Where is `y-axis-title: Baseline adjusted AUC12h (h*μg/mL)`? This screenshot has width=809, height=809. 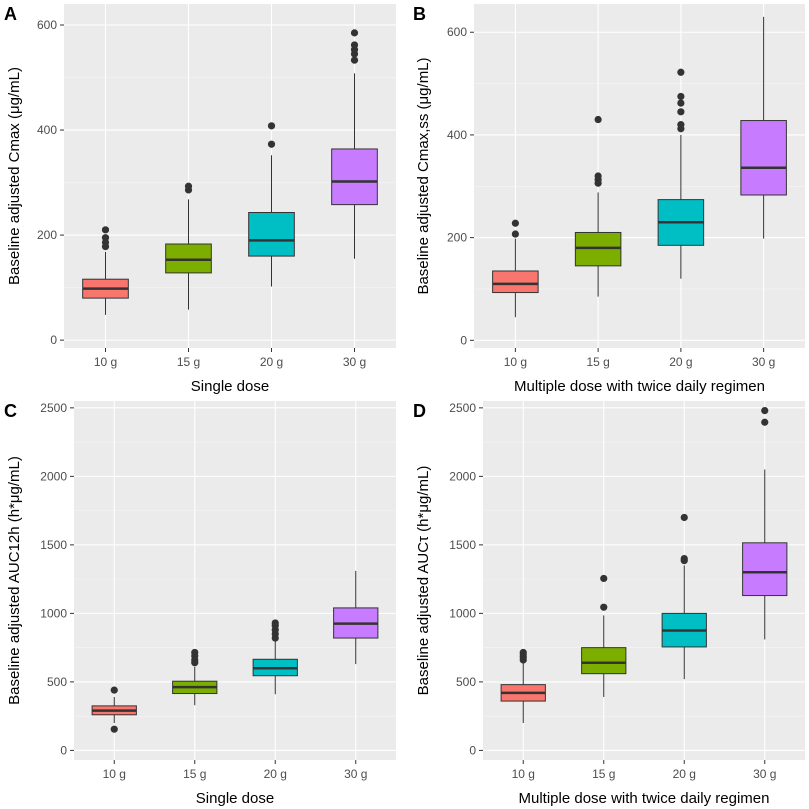
y-axis-title: Baseline adjusted AUC12h (h*μg/mL) is located at coordinates (14, 580).